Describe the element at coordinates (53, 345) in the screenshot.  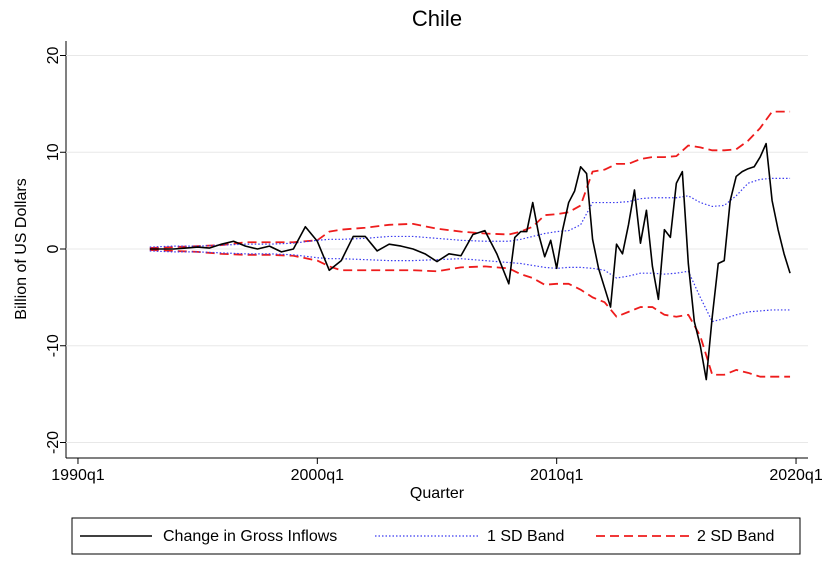
I see `y-tick-label: -10` at that location.